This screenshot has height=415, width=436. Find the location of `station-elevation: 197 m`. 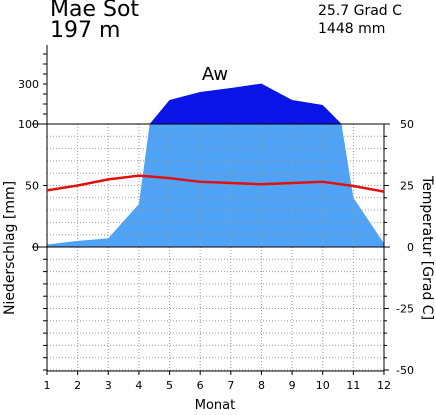

station-elevation: 197 m is located at coordinates (85, 30).